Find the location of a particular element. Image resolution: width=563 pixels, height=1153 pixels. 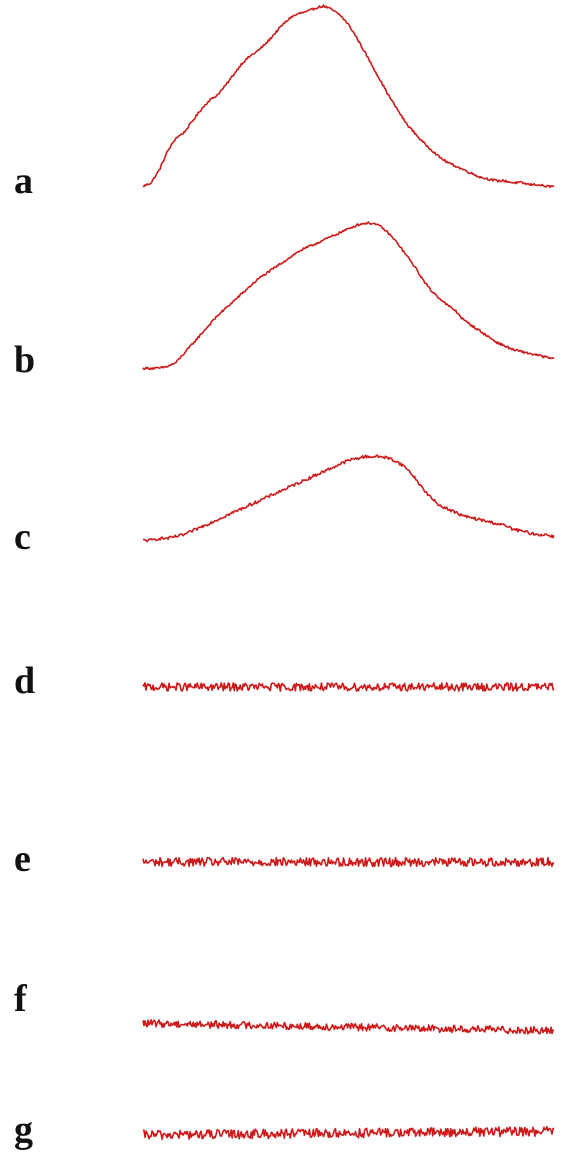

trace-d is located at coordinates (348, 687).